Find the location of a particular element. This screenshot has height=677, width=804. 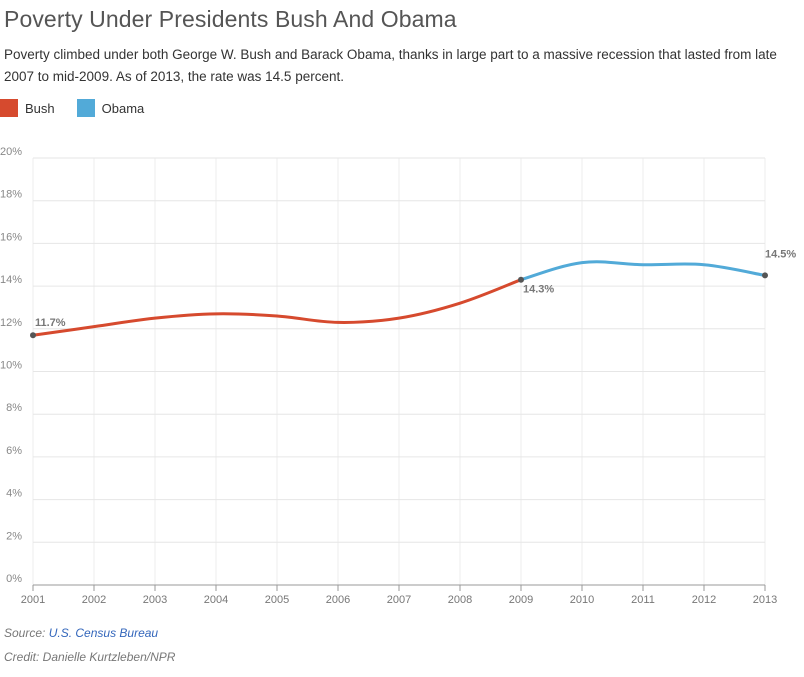

data-label: 11.7% is located at coordinates (50, 323).